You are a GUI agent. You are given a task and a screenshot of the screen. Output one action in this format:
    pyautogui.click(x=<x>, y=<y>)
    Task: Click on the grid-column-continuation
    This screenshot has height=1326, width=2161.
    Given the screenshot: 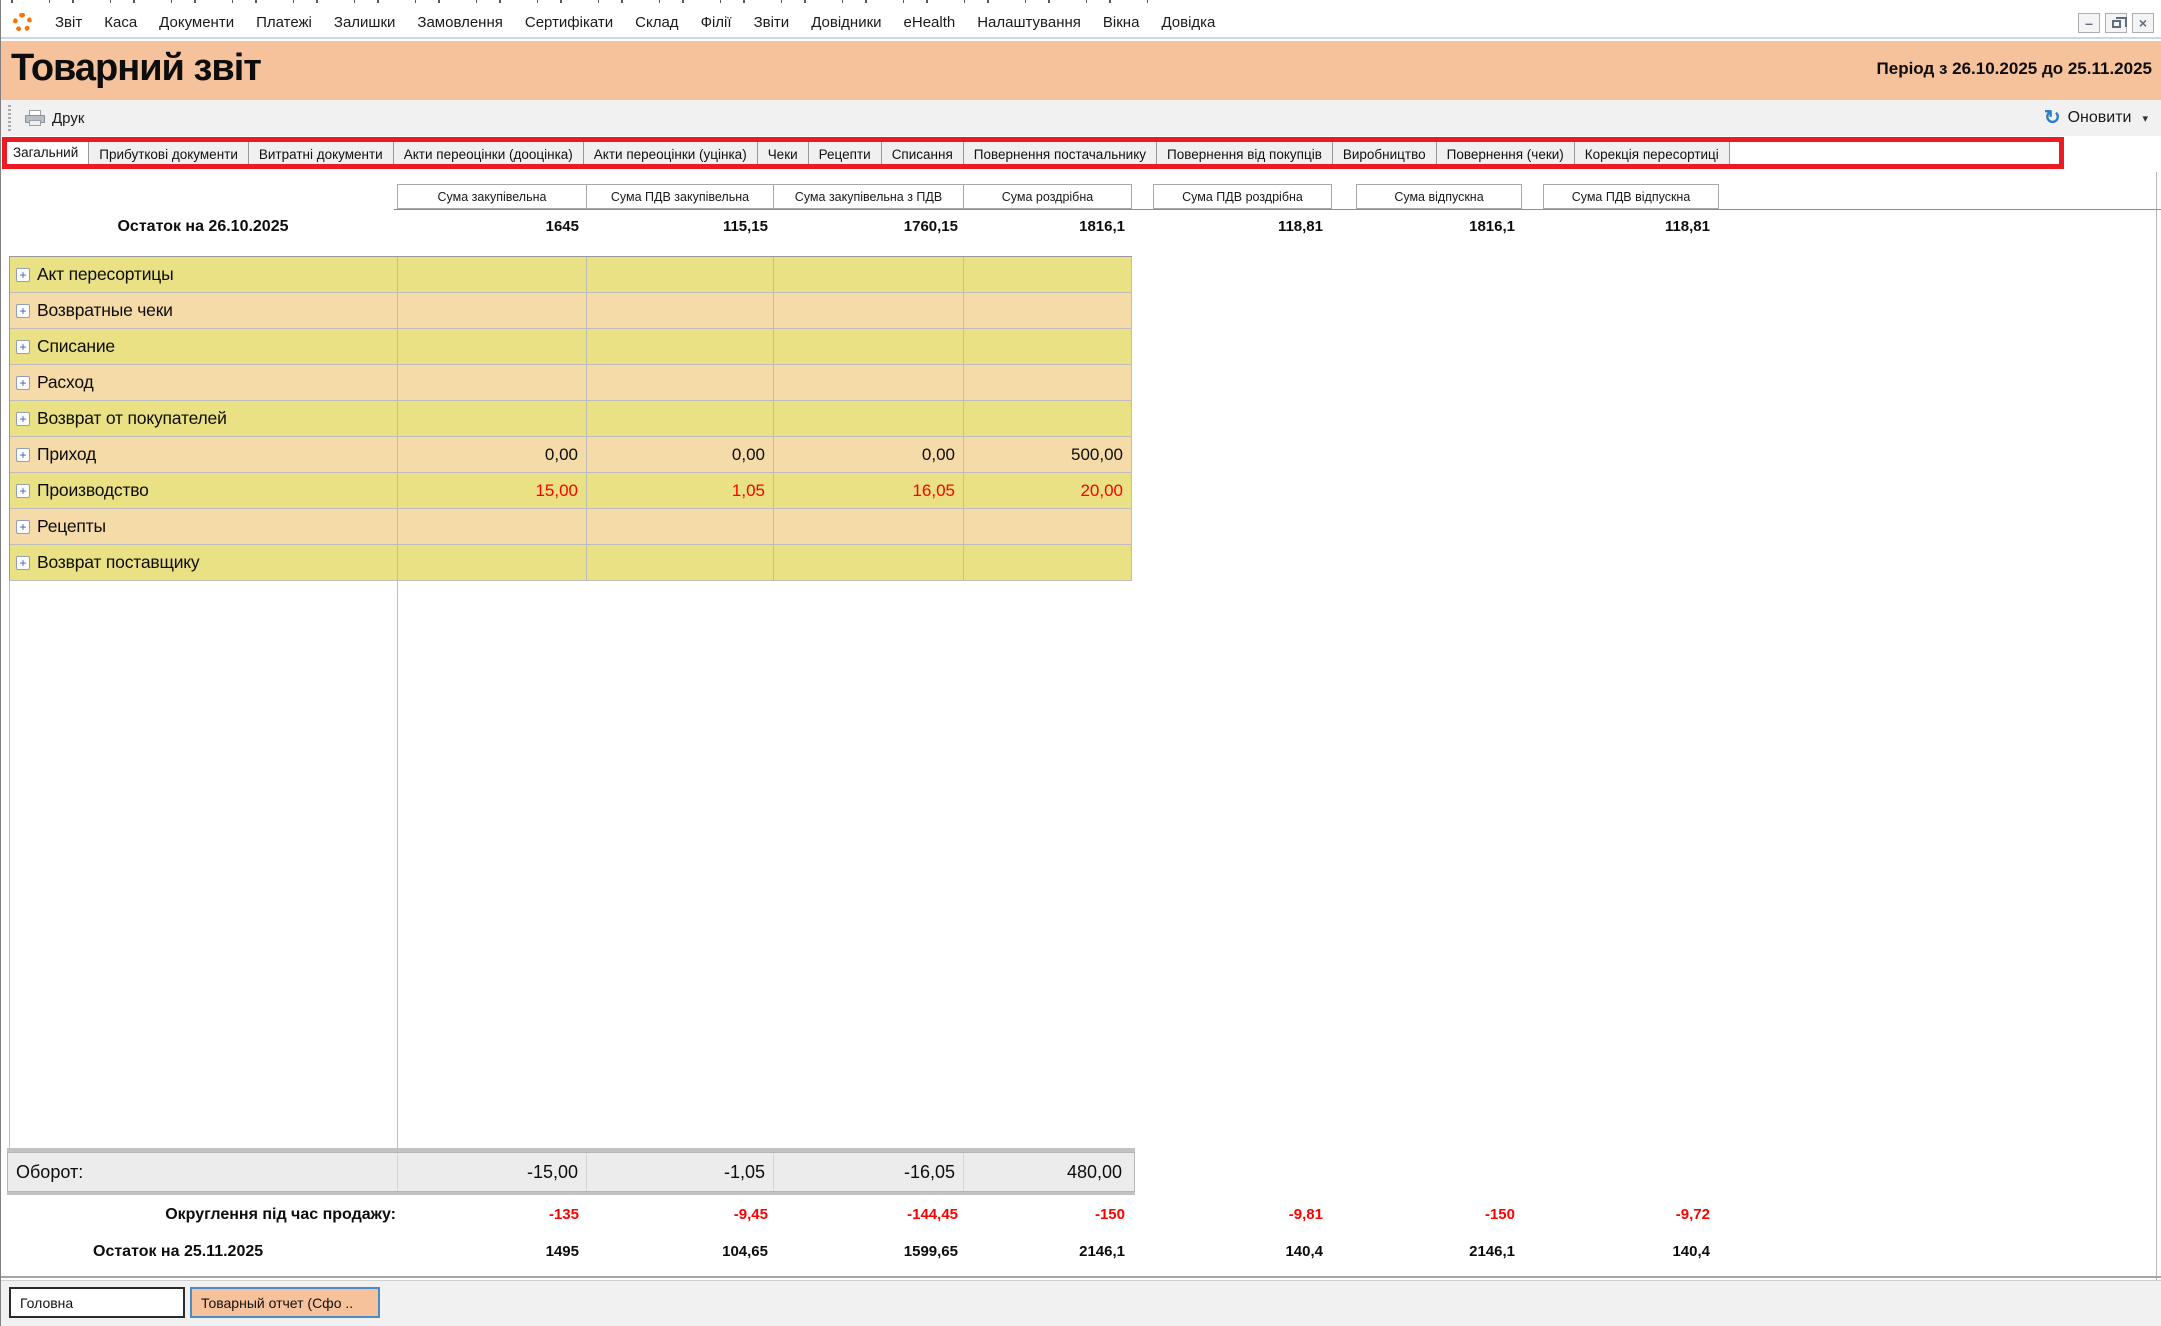 What is the action you would take?
    pyautogui.click(x=203, y=864)
    